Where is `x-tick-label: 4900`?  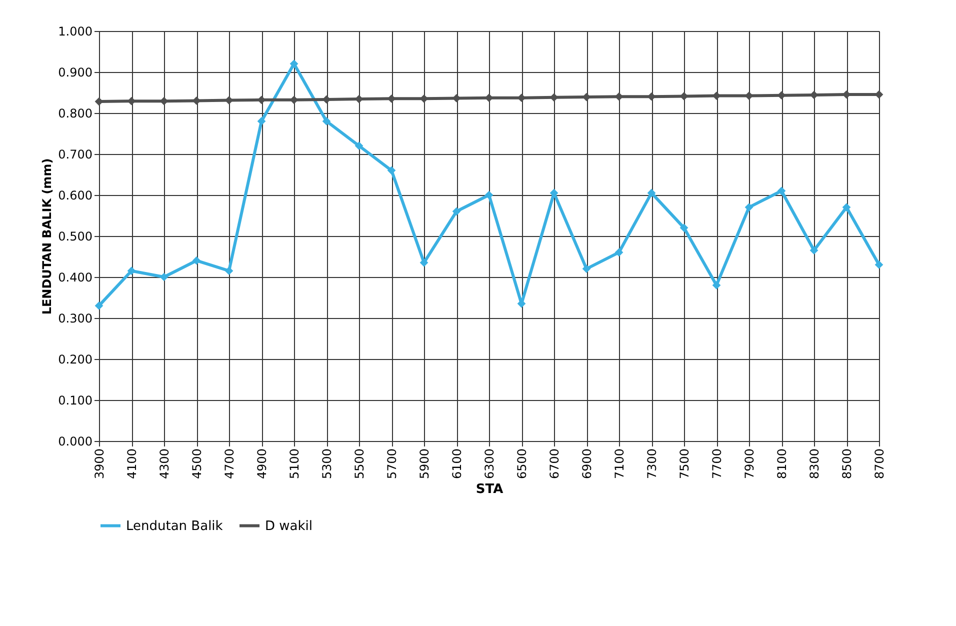
x-tick-label: 4900 is located at coordinates (262, 464).